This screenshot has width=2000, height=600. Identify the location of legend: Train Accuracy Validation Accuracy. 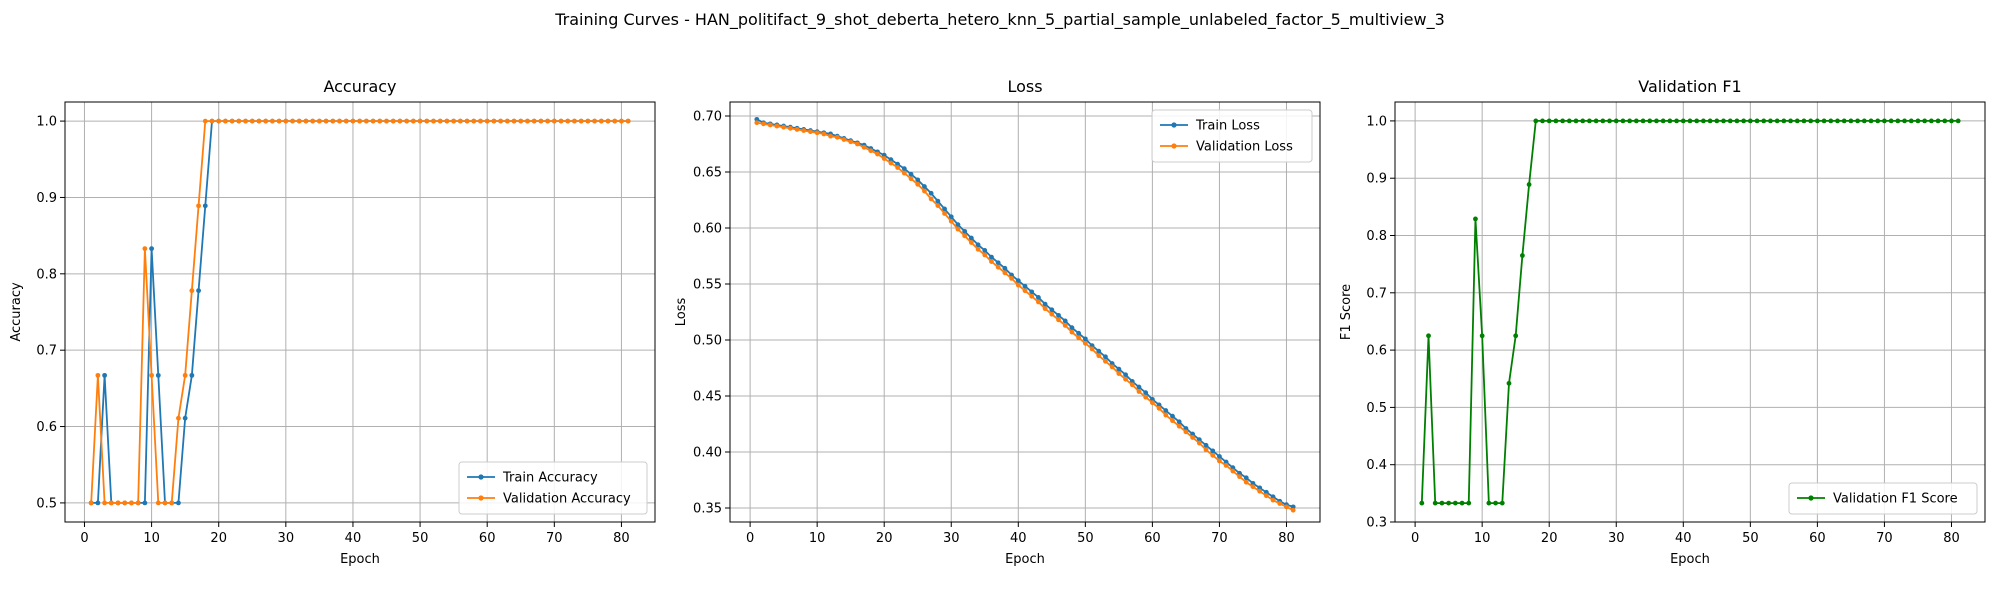
(553, 488).